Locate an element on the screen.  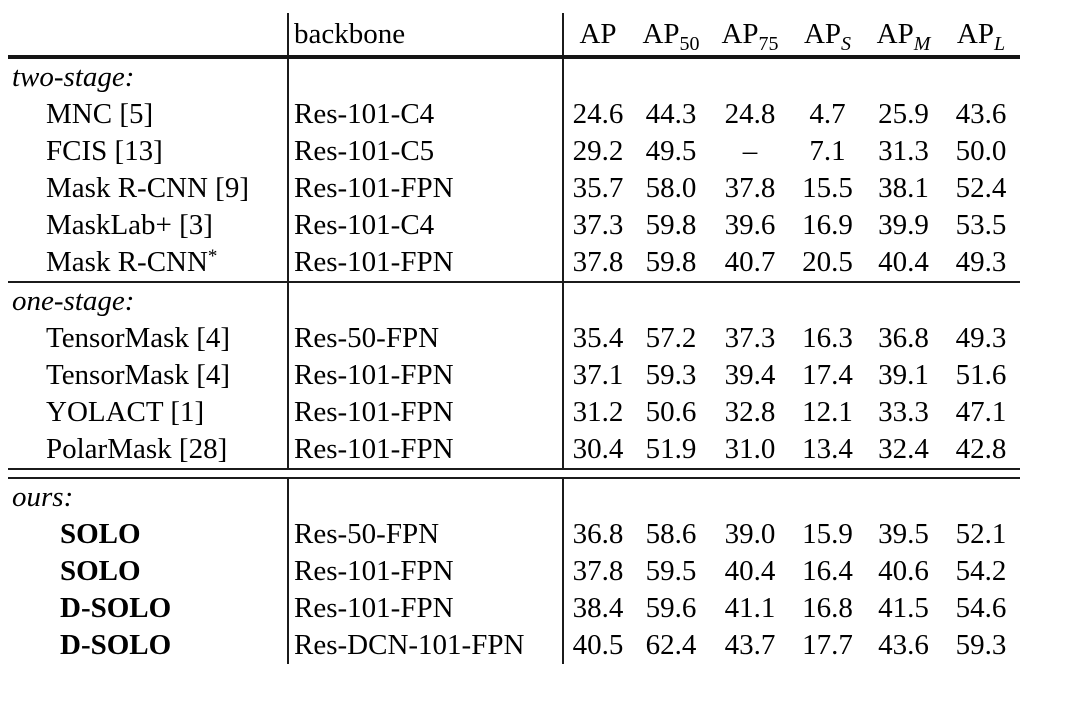
header-row: backbone AP AP50 AP75 APS APM APL is located at coordinates (514, 36).